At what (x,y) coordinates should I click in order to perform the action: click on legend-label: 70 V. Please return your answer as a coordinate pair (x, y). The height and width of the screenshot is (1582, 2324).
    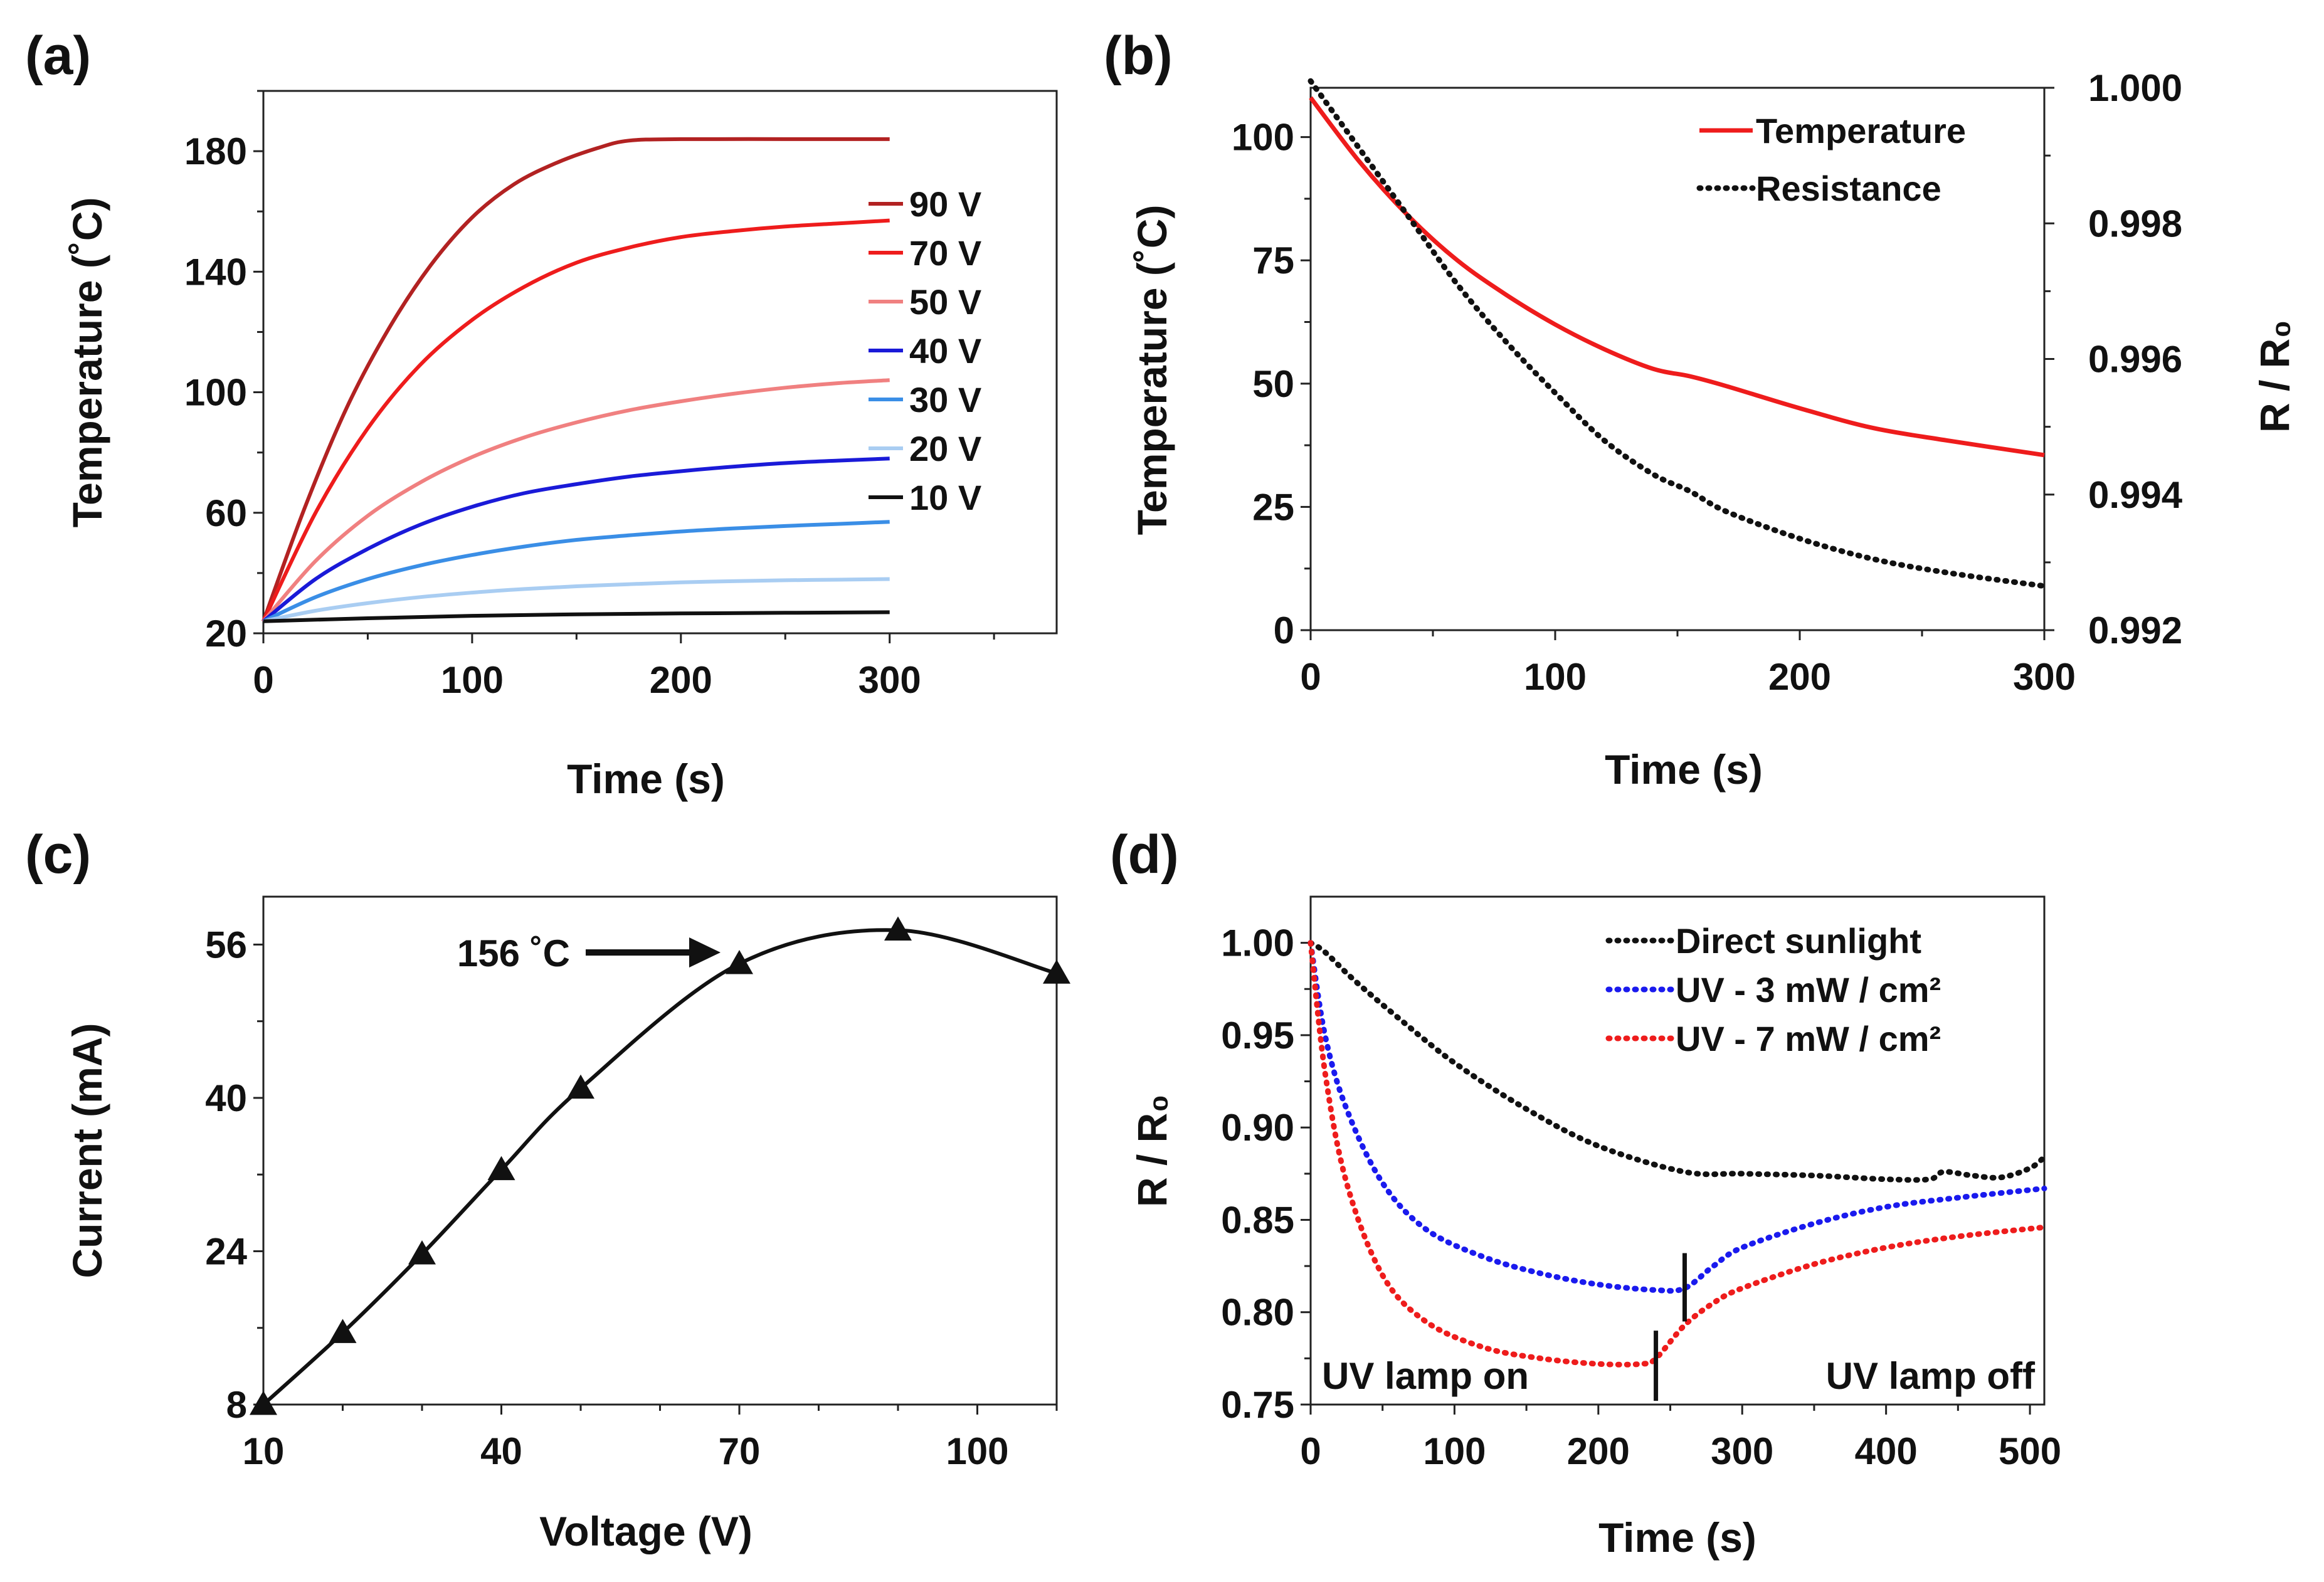
    Looking at the image, I should click on (945, 253).